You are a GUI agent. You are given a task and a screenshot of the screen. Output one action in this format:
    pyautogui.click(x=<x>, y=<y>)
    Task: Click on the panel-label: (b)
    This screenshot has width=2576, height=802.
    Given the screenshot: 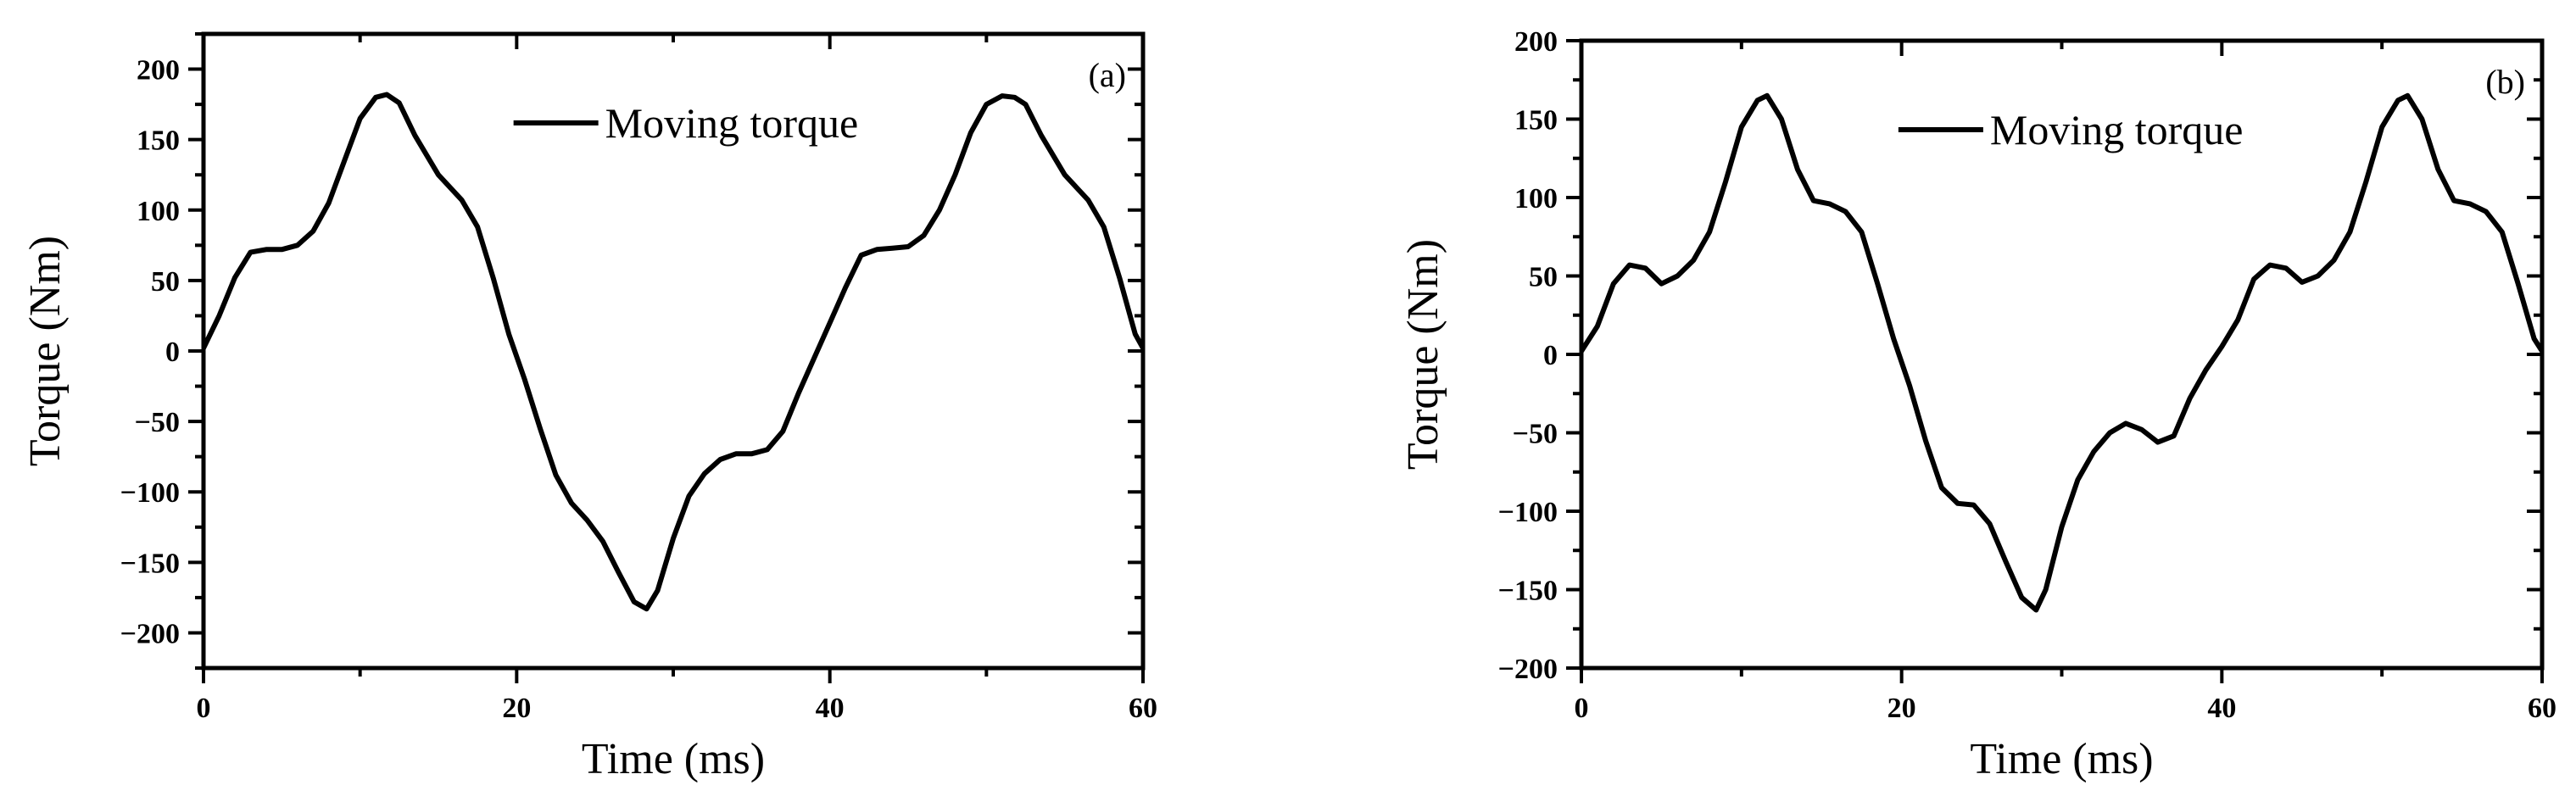 What is the action you would take?
    pyautogui.click(x=2505, y=82)
    